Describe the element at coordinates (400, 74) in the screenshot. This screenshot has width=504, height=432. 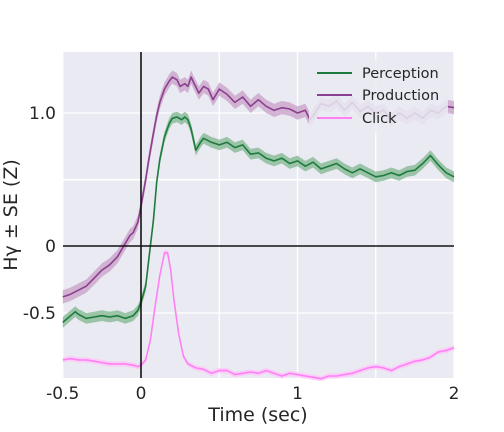
I see `legend-label-perception: Perception` at that location.